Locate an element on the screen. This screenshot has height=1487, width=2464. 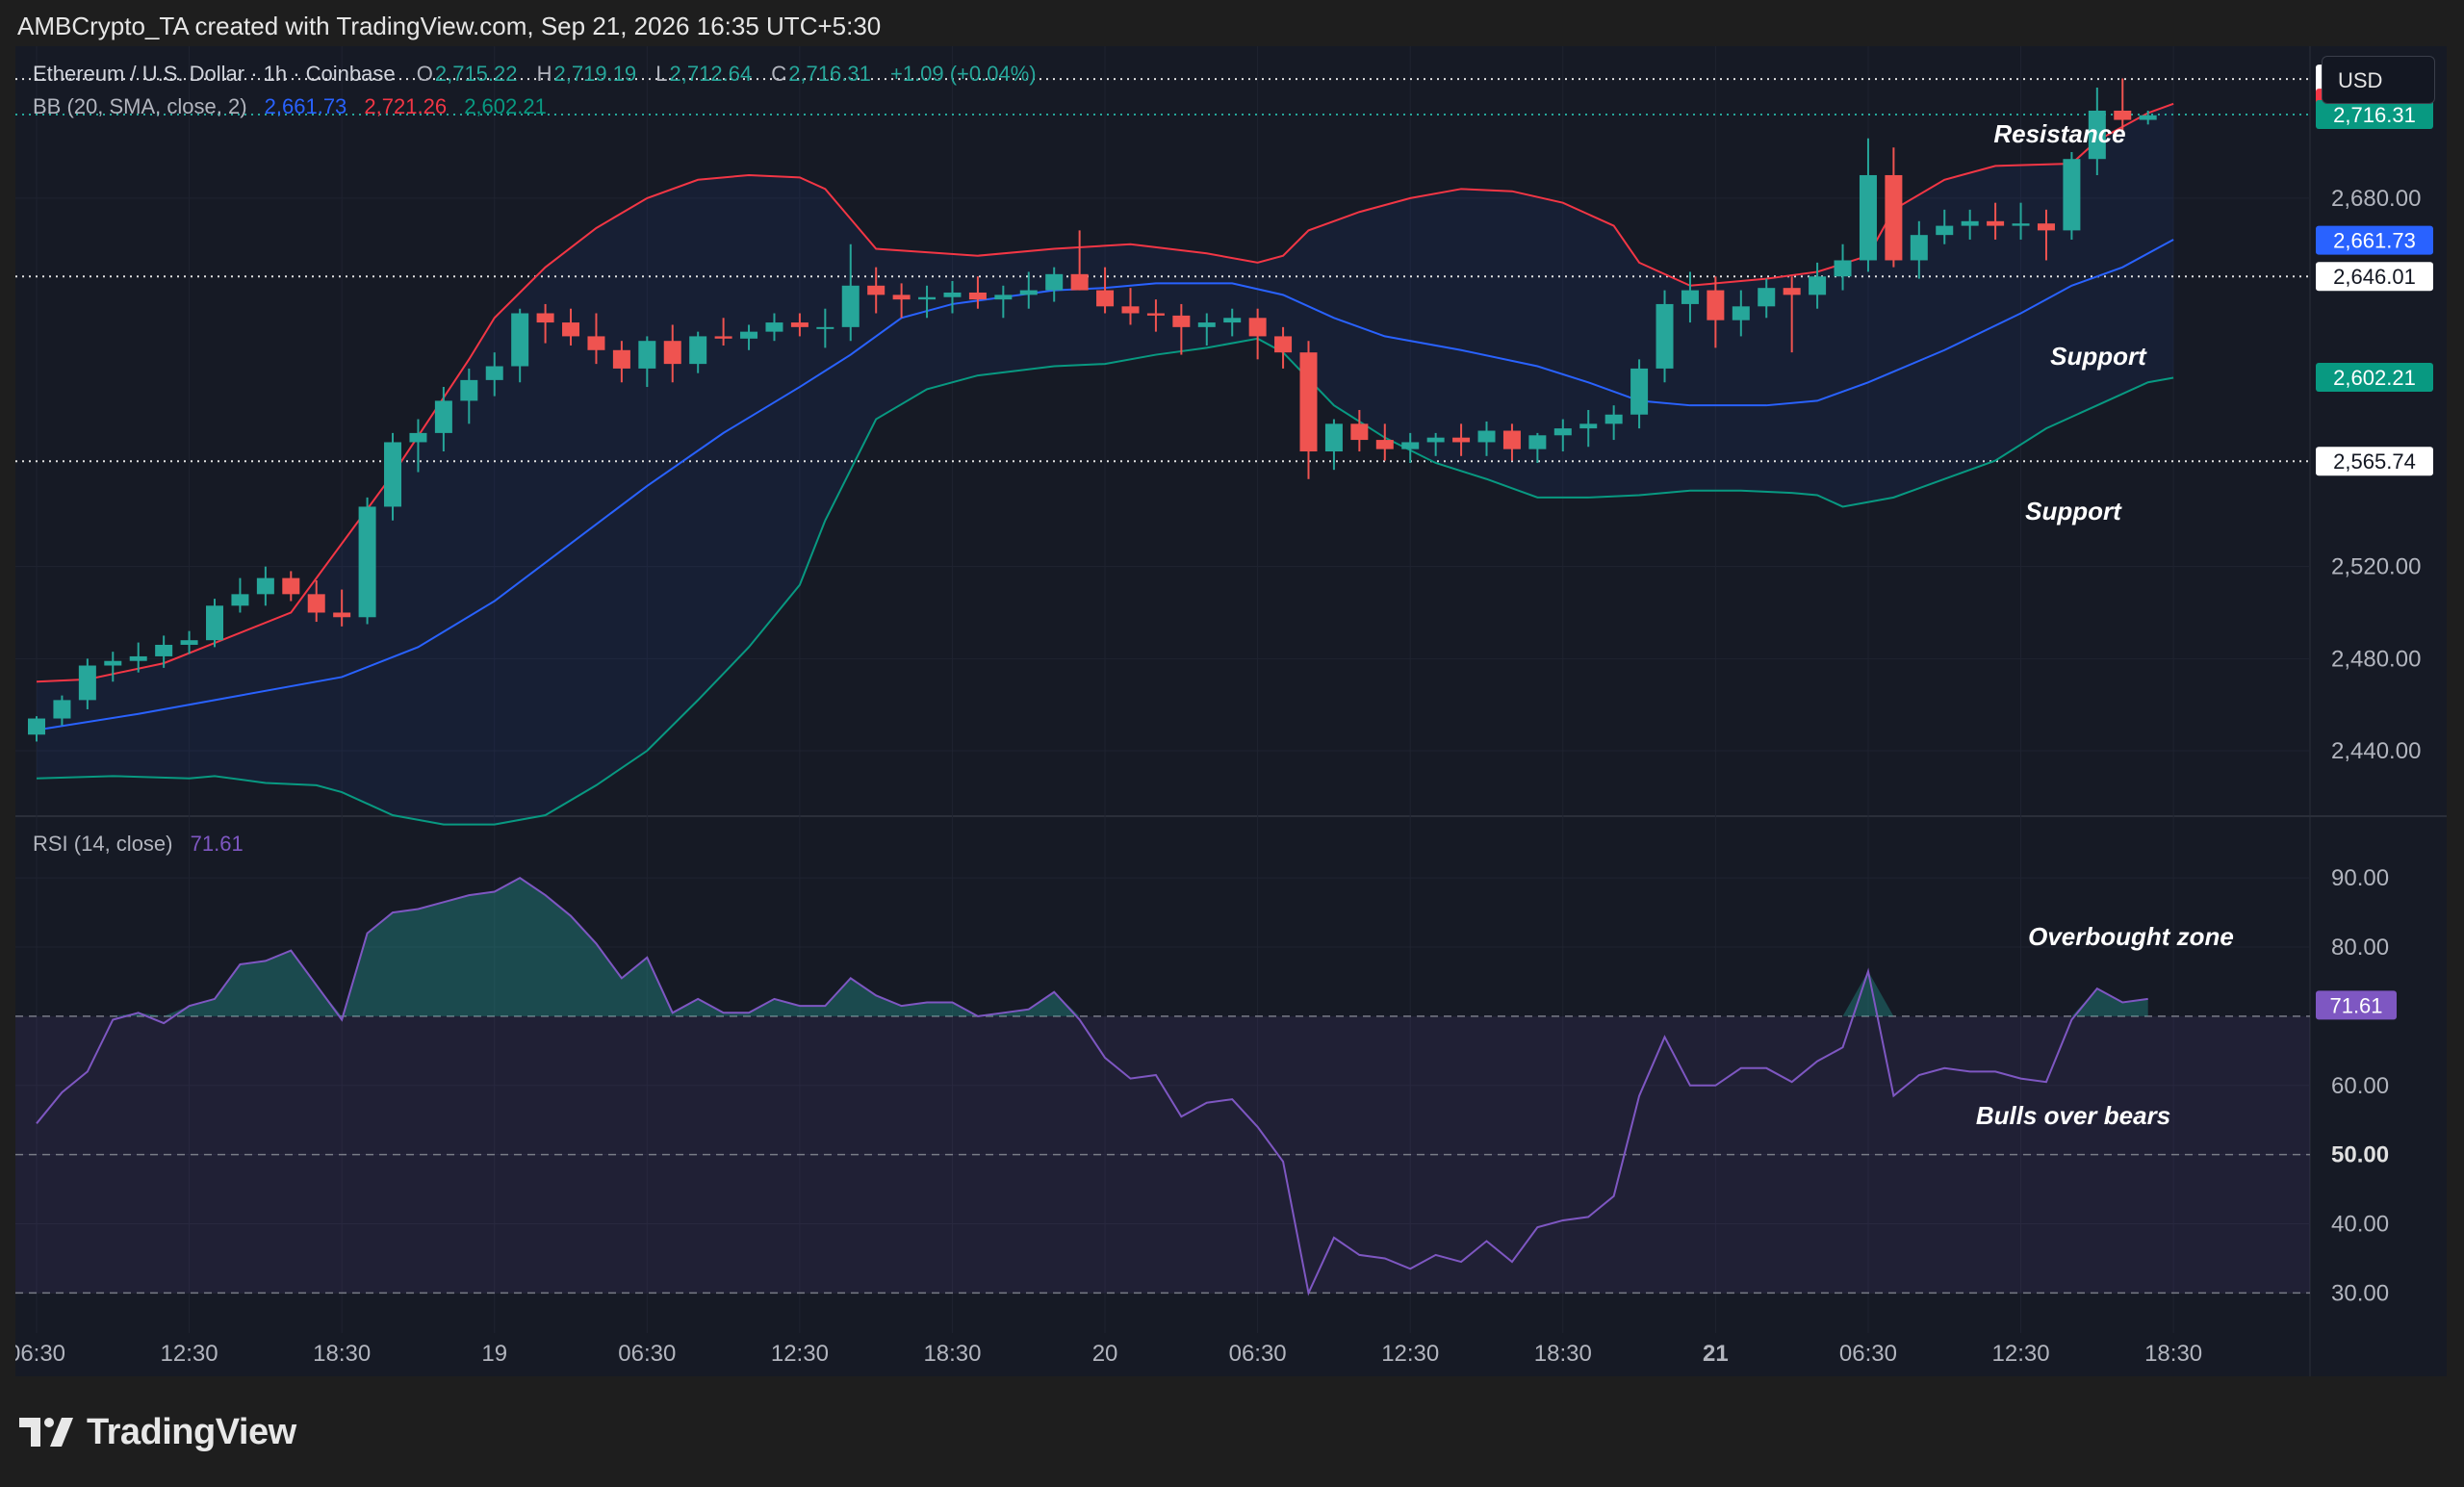
legend-l-label: L is located at coordinates (661, 74).